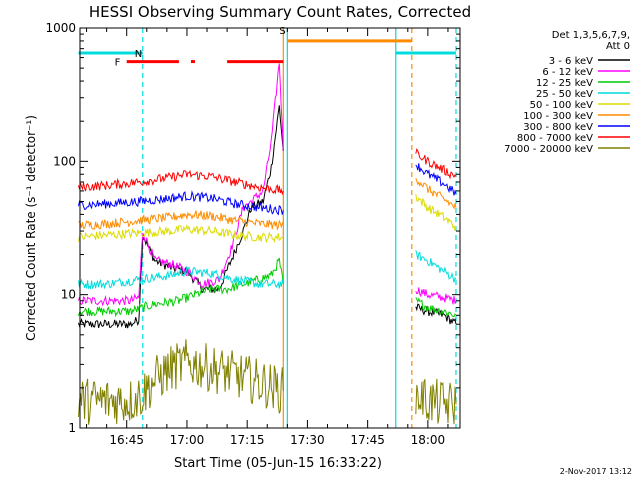 This screenshot has width=640, height=480. I want to click on legend-label: 800 - 7000 keV, so click(555, 138).